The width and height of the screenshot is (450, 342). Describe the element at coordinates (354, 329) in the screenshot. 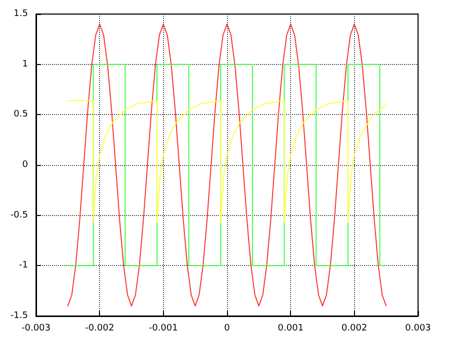

I see `x-tick-label: 0.002` at that location.